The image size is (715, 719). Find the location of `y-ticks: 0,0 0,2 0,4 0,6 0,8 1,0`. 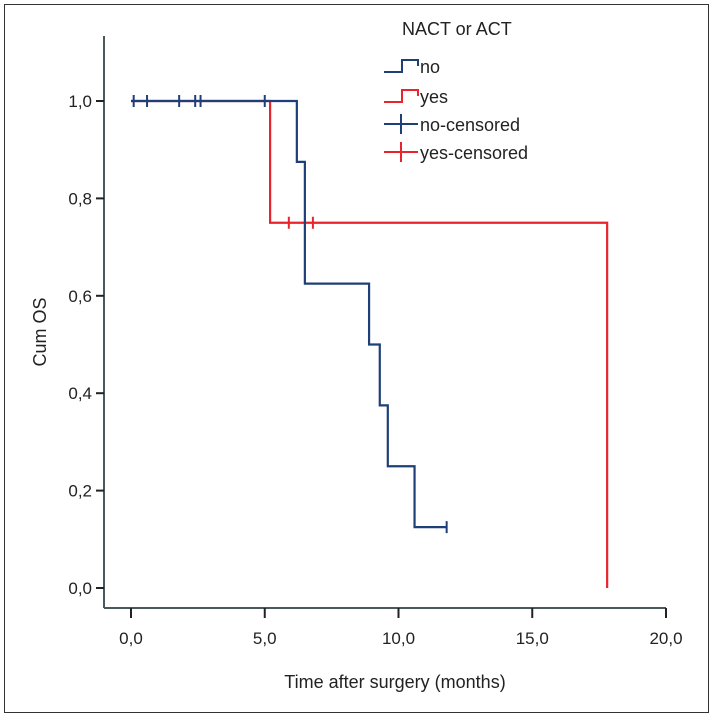

y-ticks: 0,0 0,2 0,4 0,6 0,8 1,0 is located at coordinates (86, 345).